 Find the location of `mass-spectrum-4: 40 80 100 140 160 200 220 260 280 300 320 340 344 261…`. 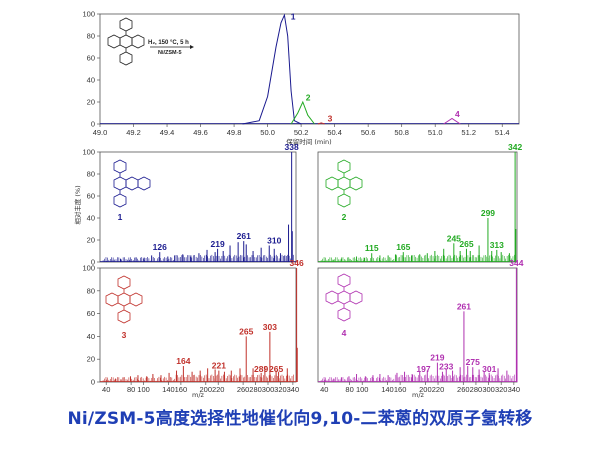

mass-spectrum-4: 40 80 100 140 160 200 220 260 280 300 320 340 344 261… is located at coordinates (420, 328).